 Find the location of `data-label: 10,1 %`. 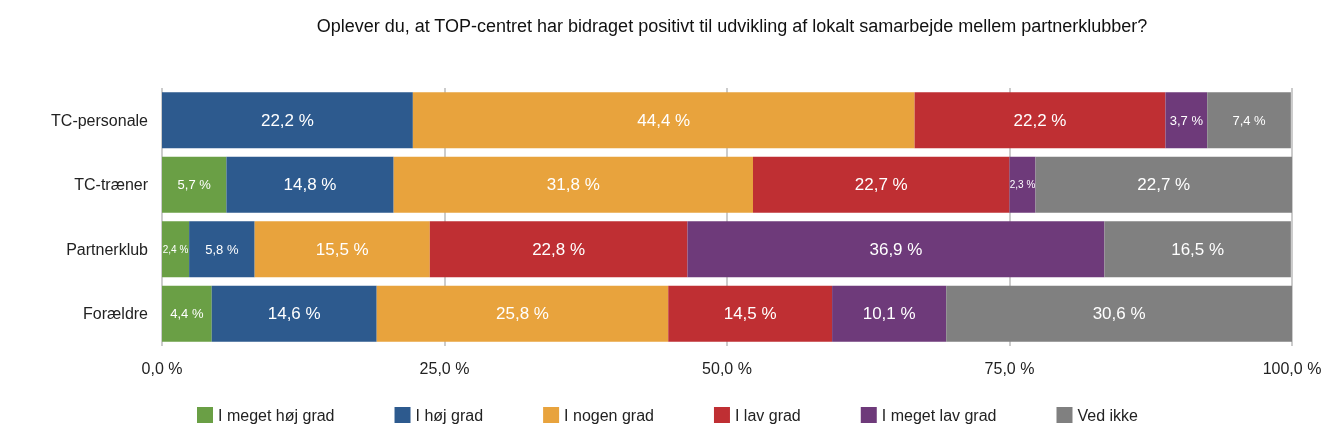

data-label: 10,1 % is located at coordinates (889, 314).